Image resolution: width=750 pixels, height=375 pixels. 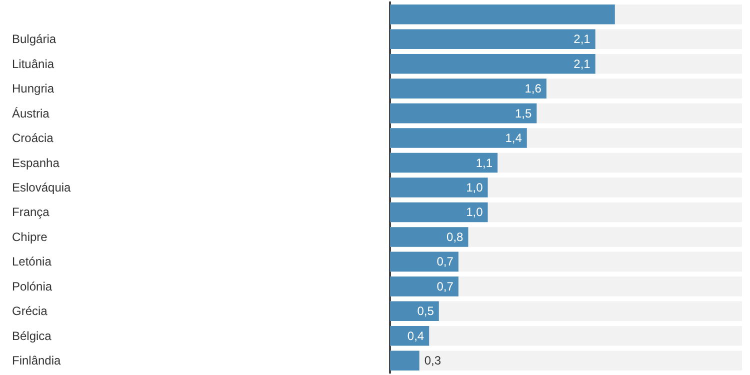 What do you see at coordinates (513, 138) in the screenshot?
I see `data-label: 1,4` at bounding box center [513, 138].